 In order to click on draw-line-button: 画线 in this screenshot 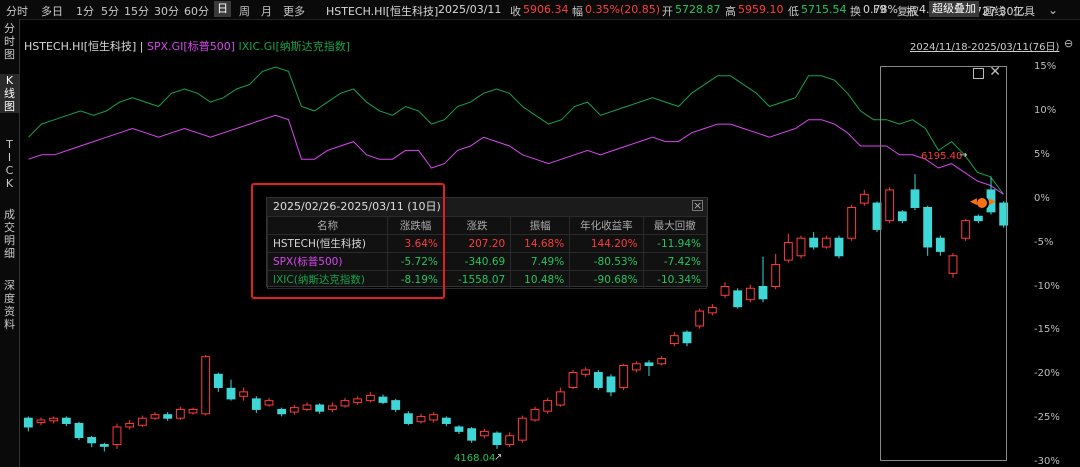, I will do `click(994, 11)`.